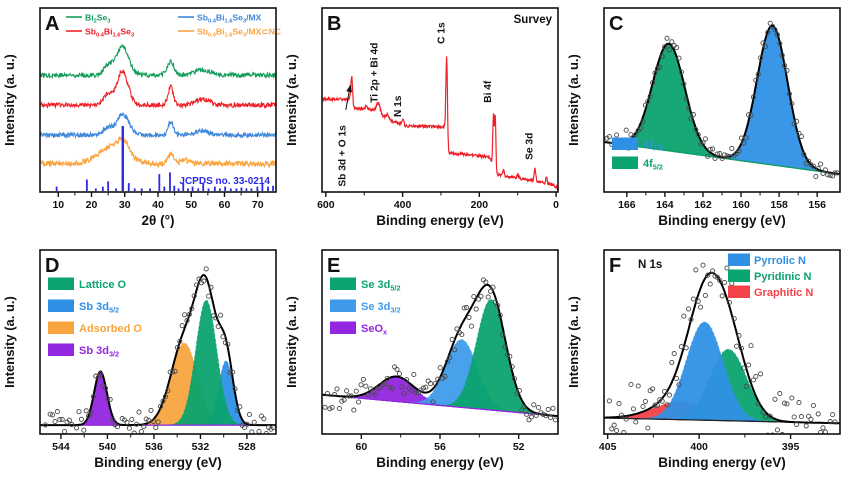 This screenshot has width=846, height=483. I want to click on xrd-series-Sb04Bi16Se3-MX-NC, so click(158, 152).